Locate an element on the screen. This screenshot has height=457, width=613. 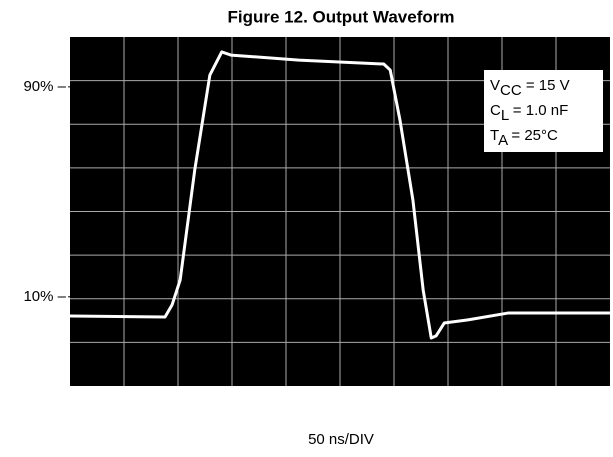
annotation: TA = 25°C is located at coordinates (524, 138).